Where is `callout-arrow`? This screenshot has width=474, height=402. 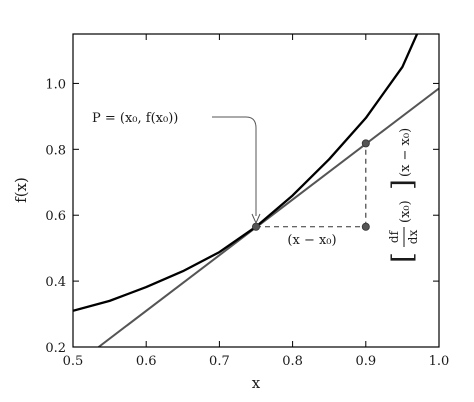
callout-arrow is located at coordinates (234, 166).